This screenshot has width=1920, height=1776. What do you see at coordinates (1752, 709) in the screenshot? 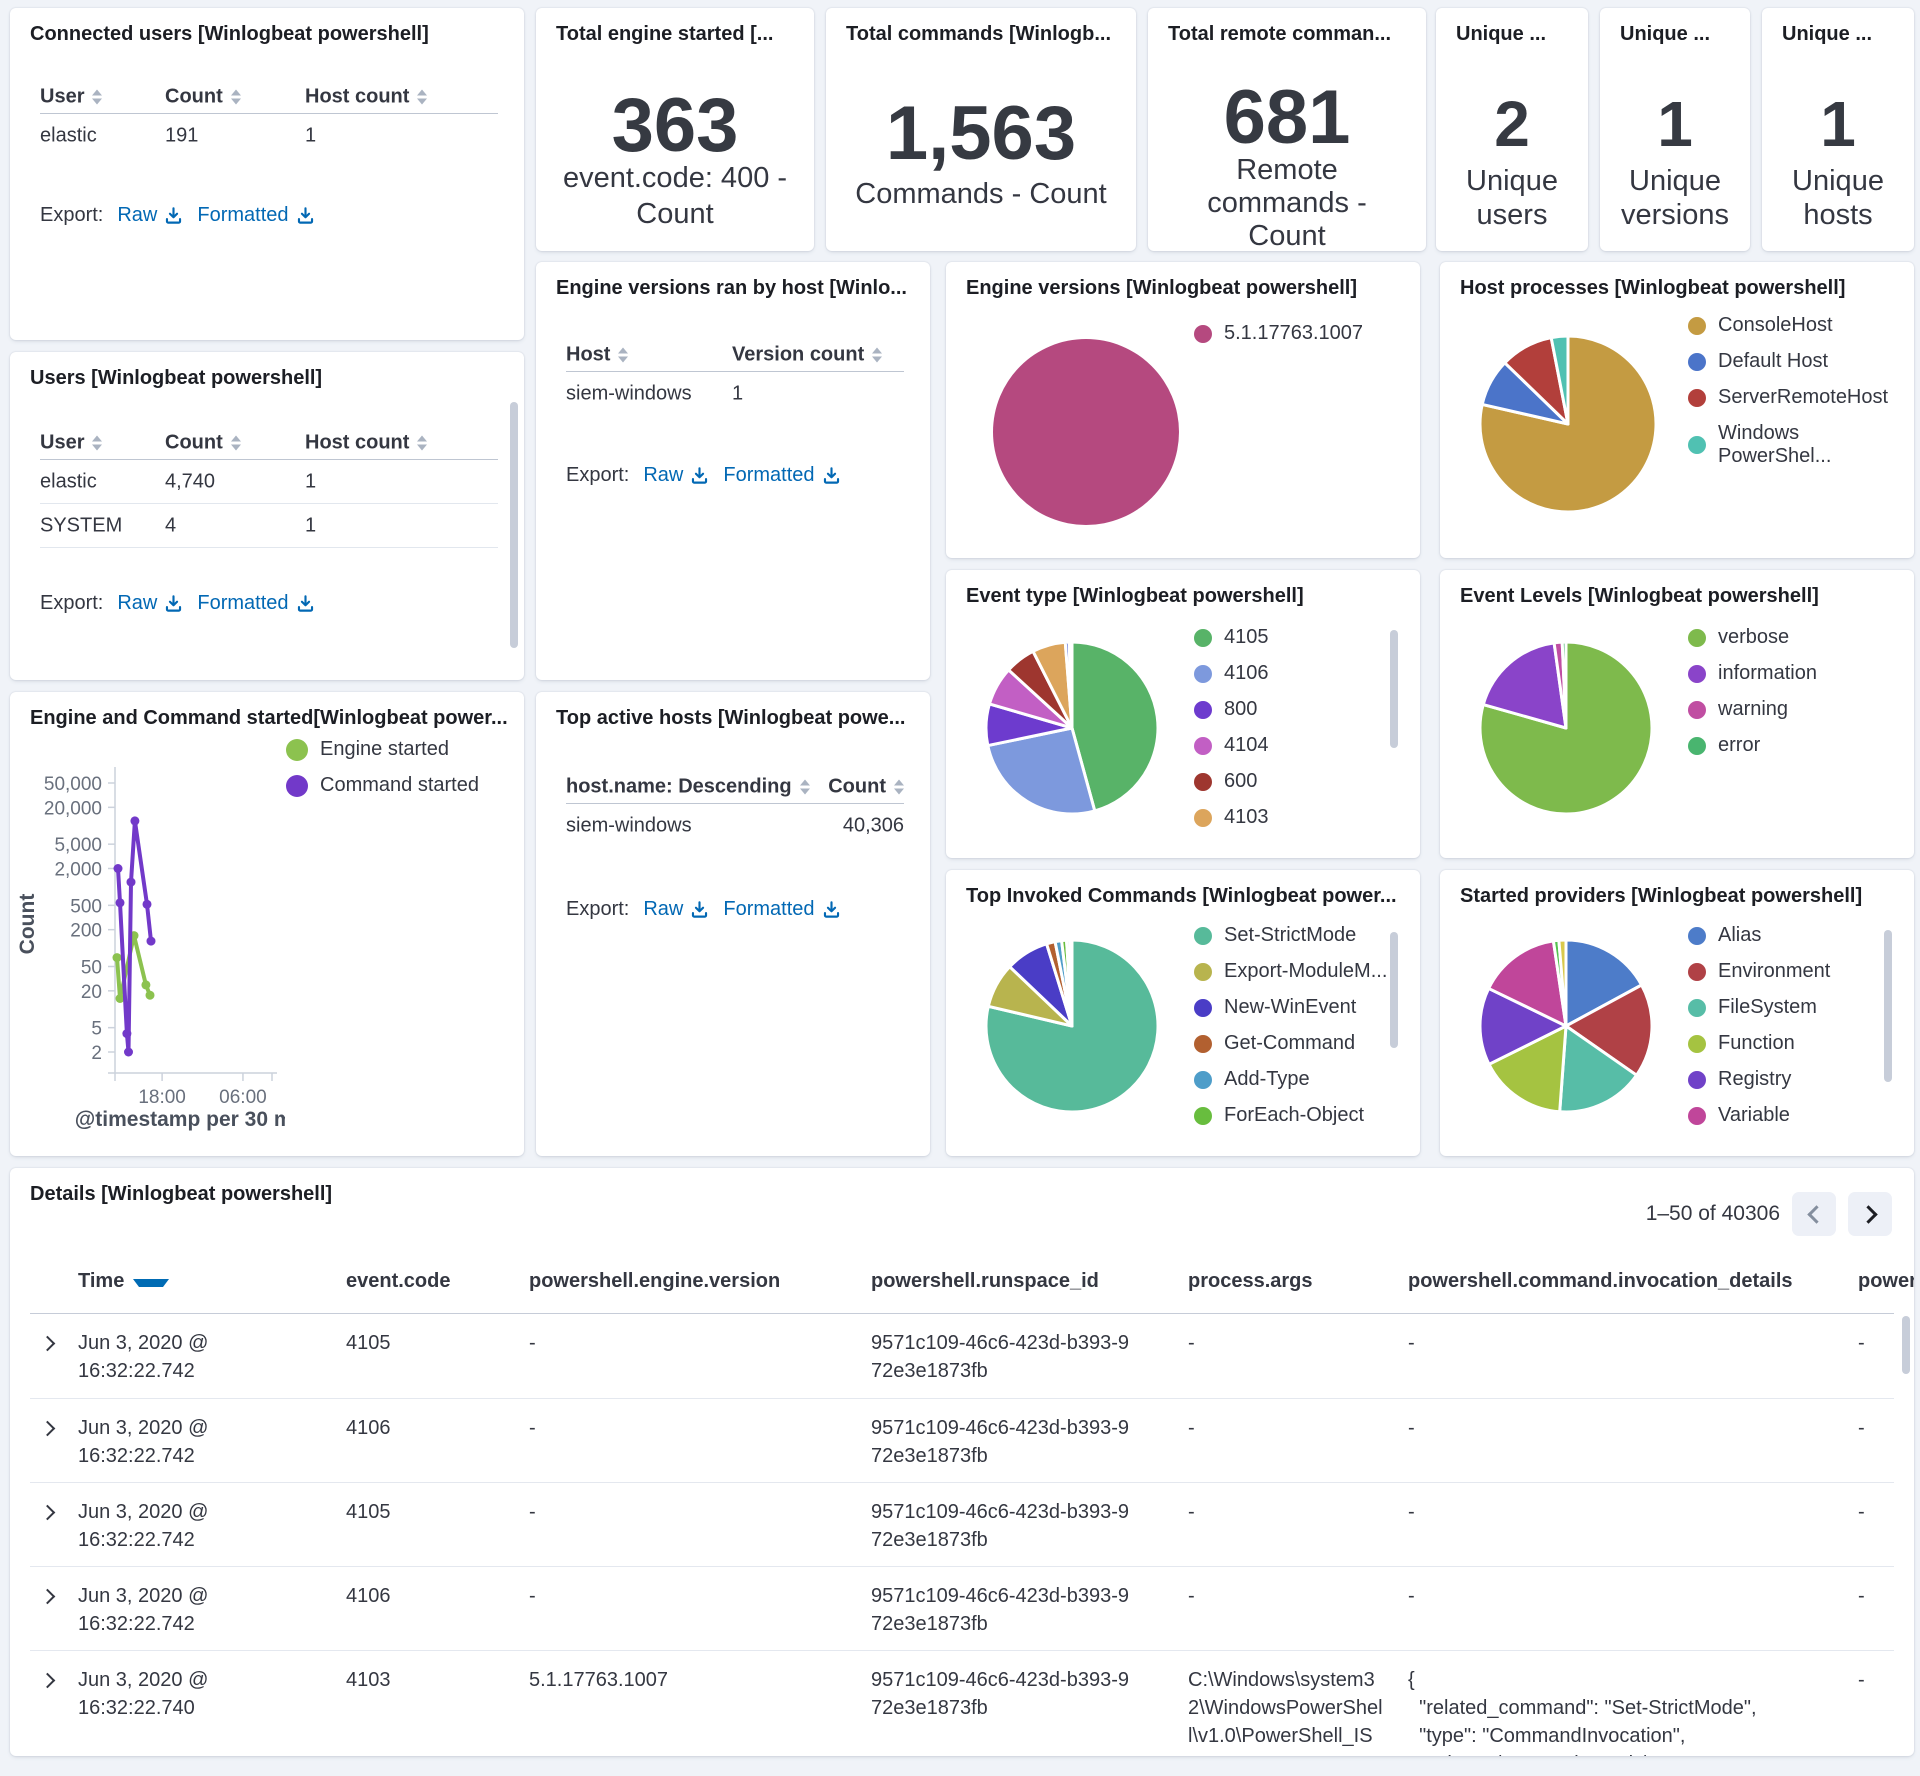
I see `legend-item: warning` at bounding box center [1752, 709].